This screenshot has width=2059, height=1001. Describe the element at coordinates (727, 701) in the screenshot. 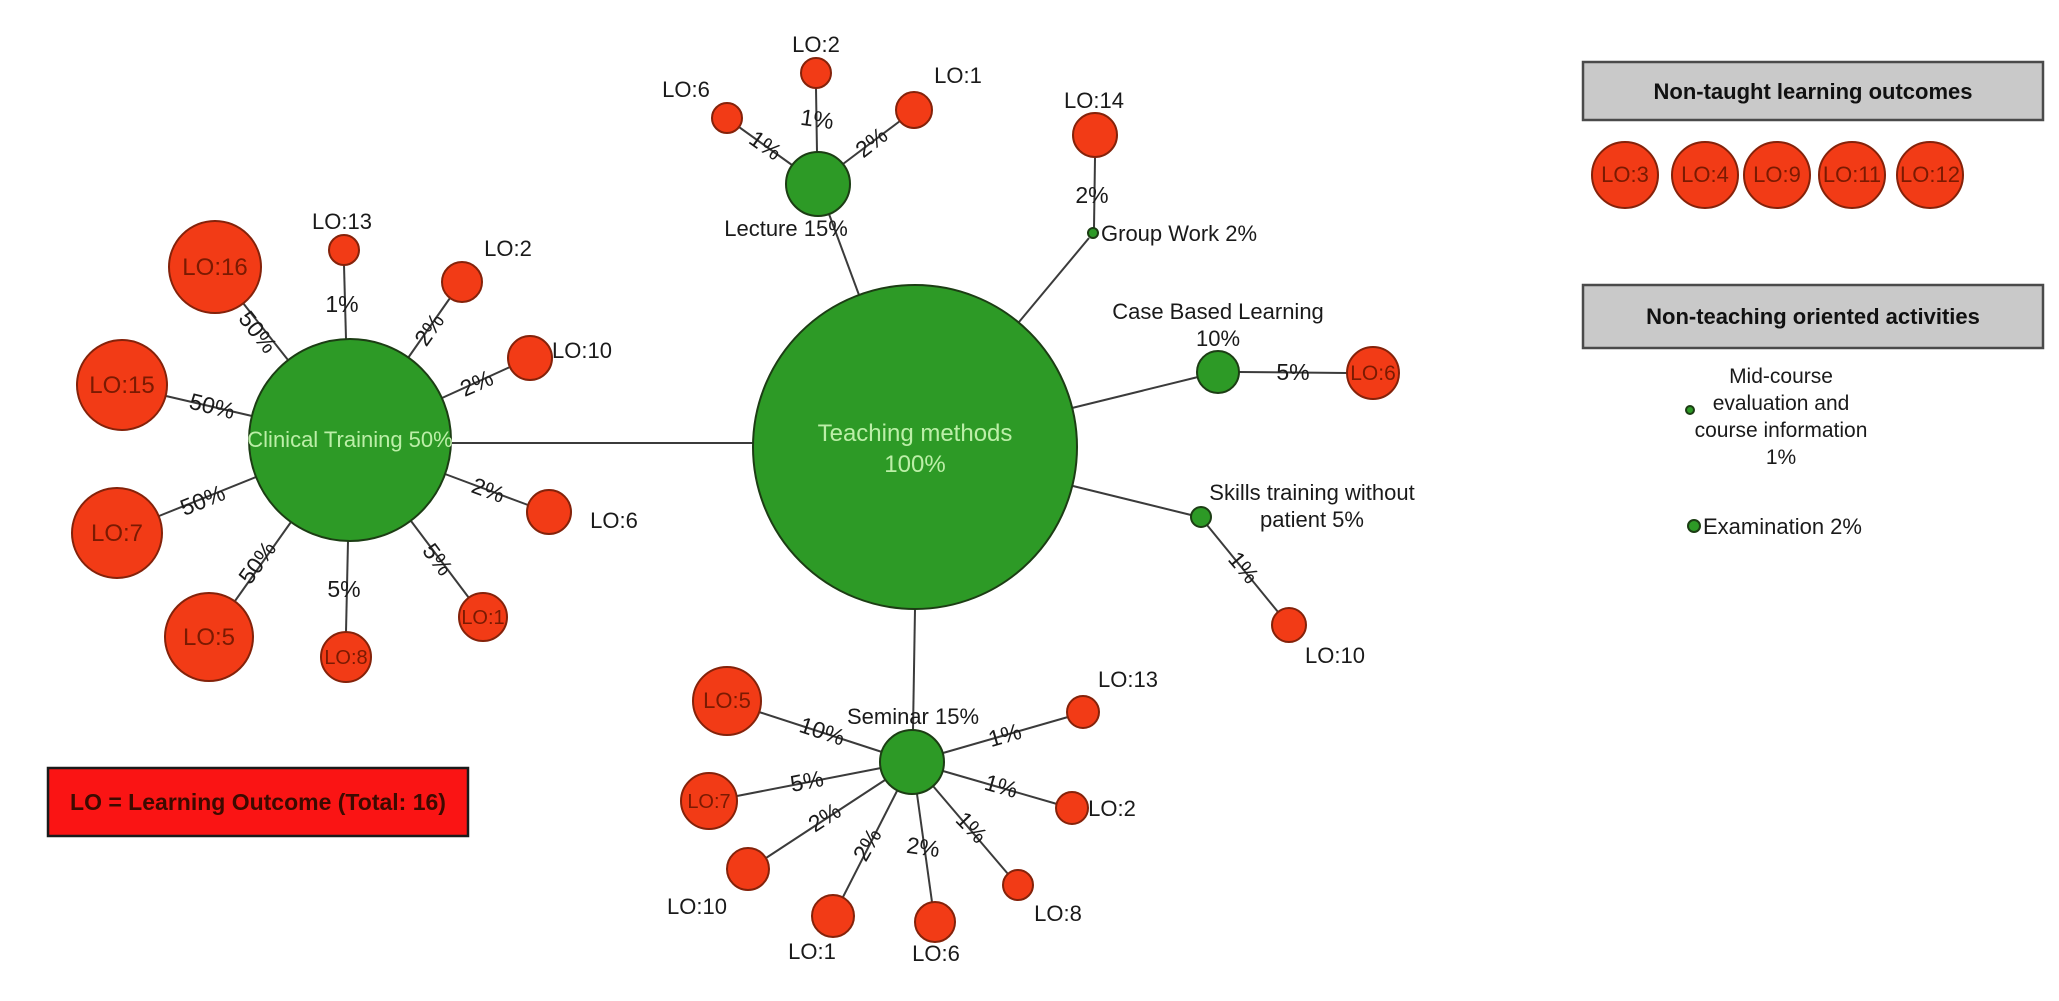

I see `seminar-lo5-node` at that location.